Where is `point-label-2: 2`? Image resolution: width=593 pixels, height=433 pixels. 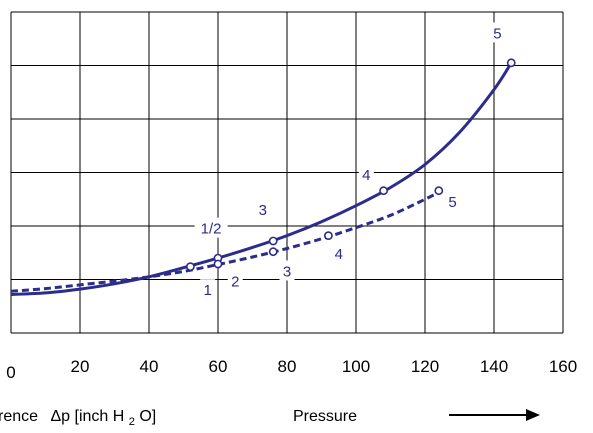
point-label-2: 2 is located at coordinates (235, 282).